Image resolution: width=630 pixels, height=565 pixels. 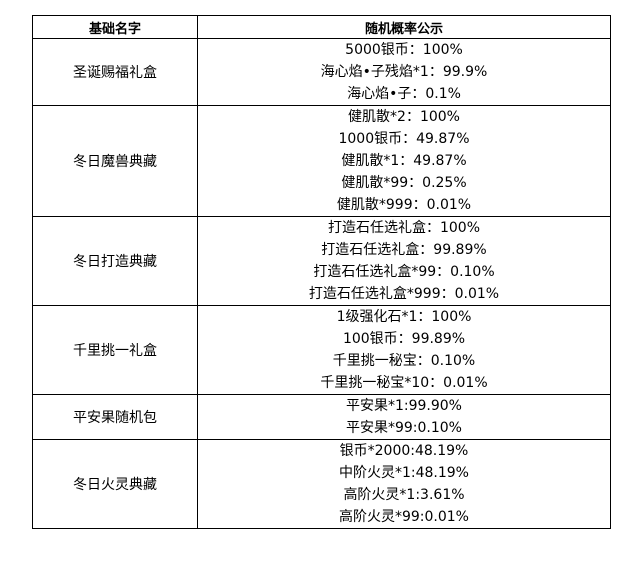 What do you see at coordinates (404, 117) in the screenshot?
I see `probability-line: 健肌散*2：100%` at bounding box center [404, 117].